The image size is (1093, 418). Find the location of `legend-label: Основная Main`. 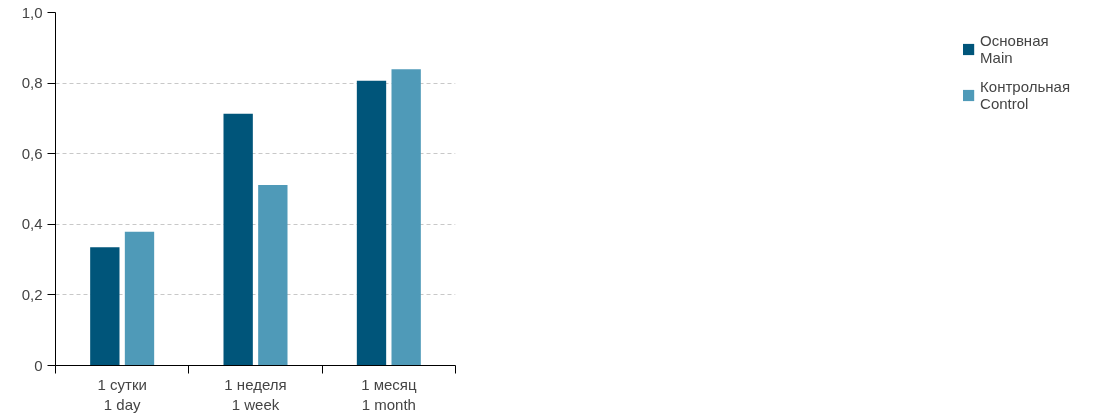

legend-label: Основная Main is located at coordinates (1014, 49).